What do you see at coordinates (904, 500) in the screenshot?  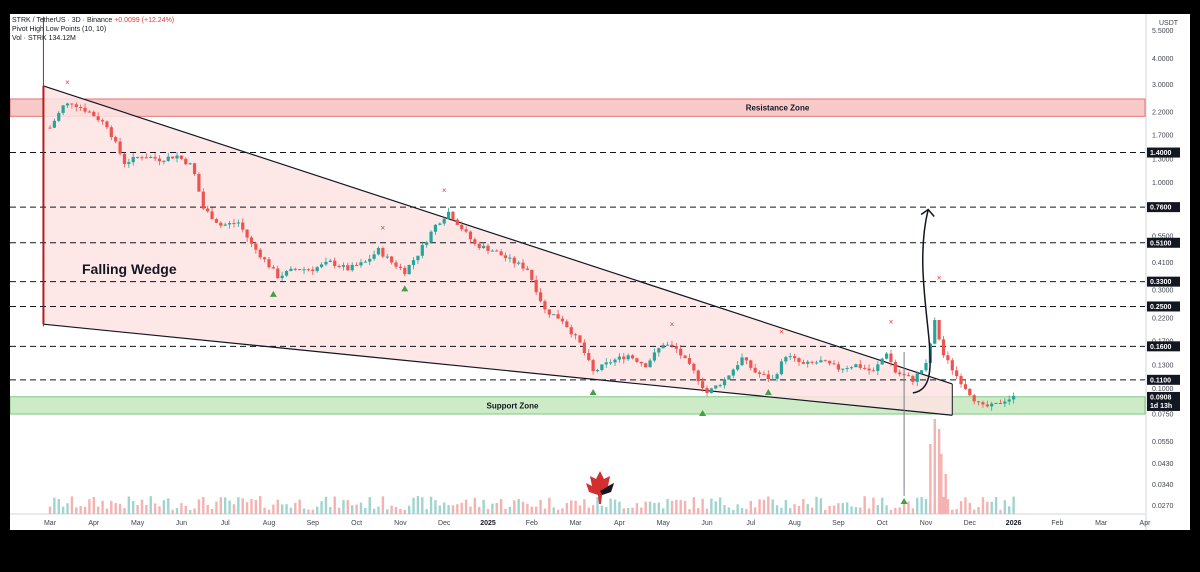 I see `pivot-low-marker` at bounding box center [904, 500].